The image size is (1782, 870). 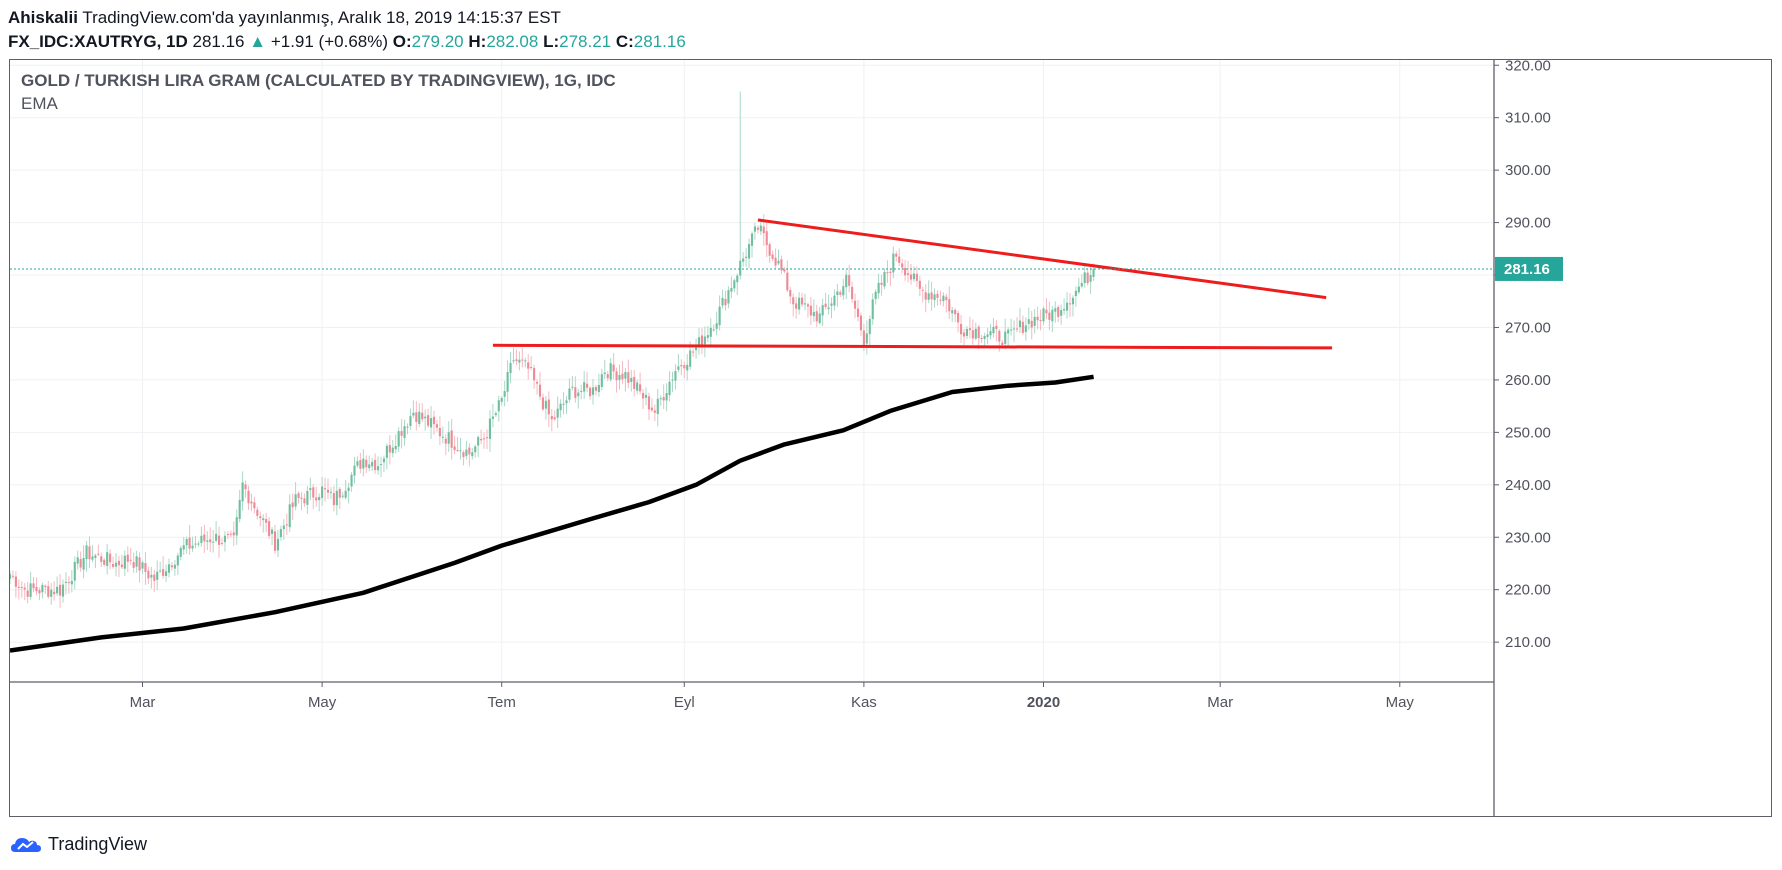 I want to click on open-value: 279.20, so click(x=437, y=41).